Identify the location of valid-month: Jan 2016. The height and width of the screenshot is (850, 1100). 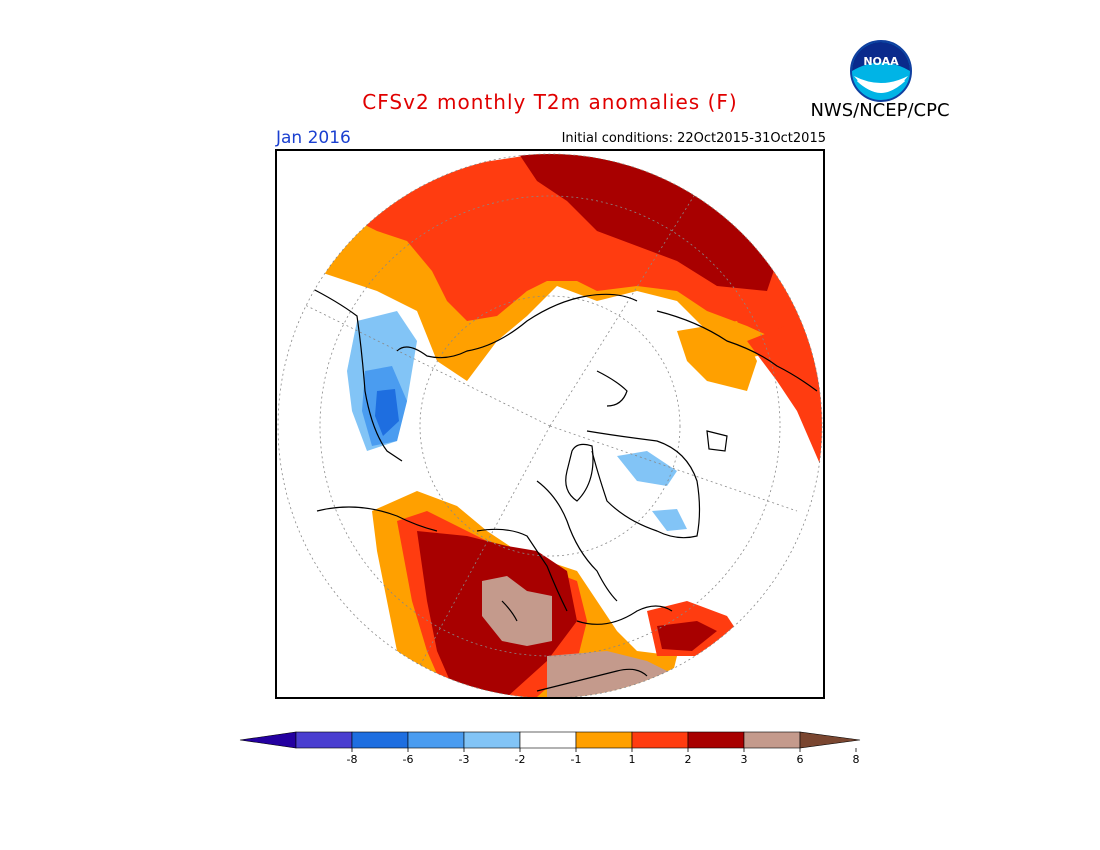
(313, 138).